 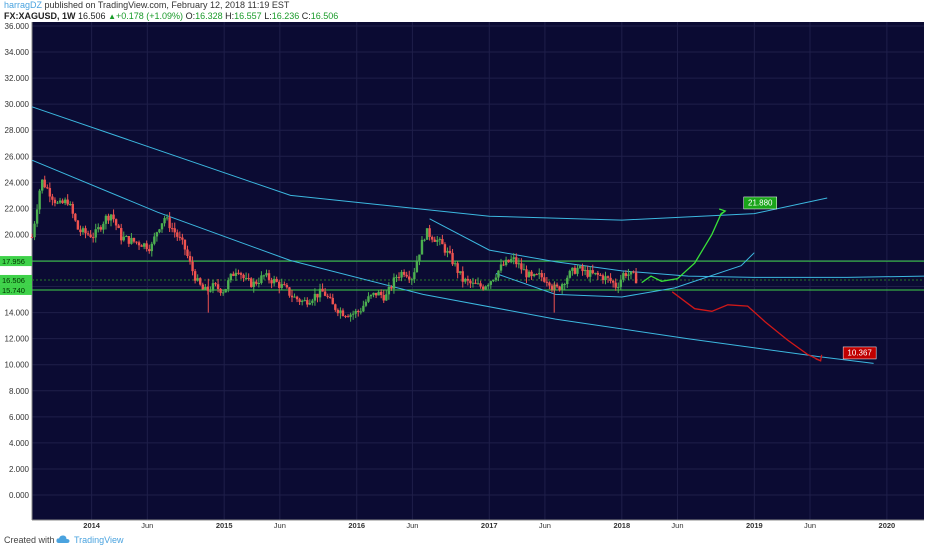 I want to click on target-label-box, so click(x=760, y=203).